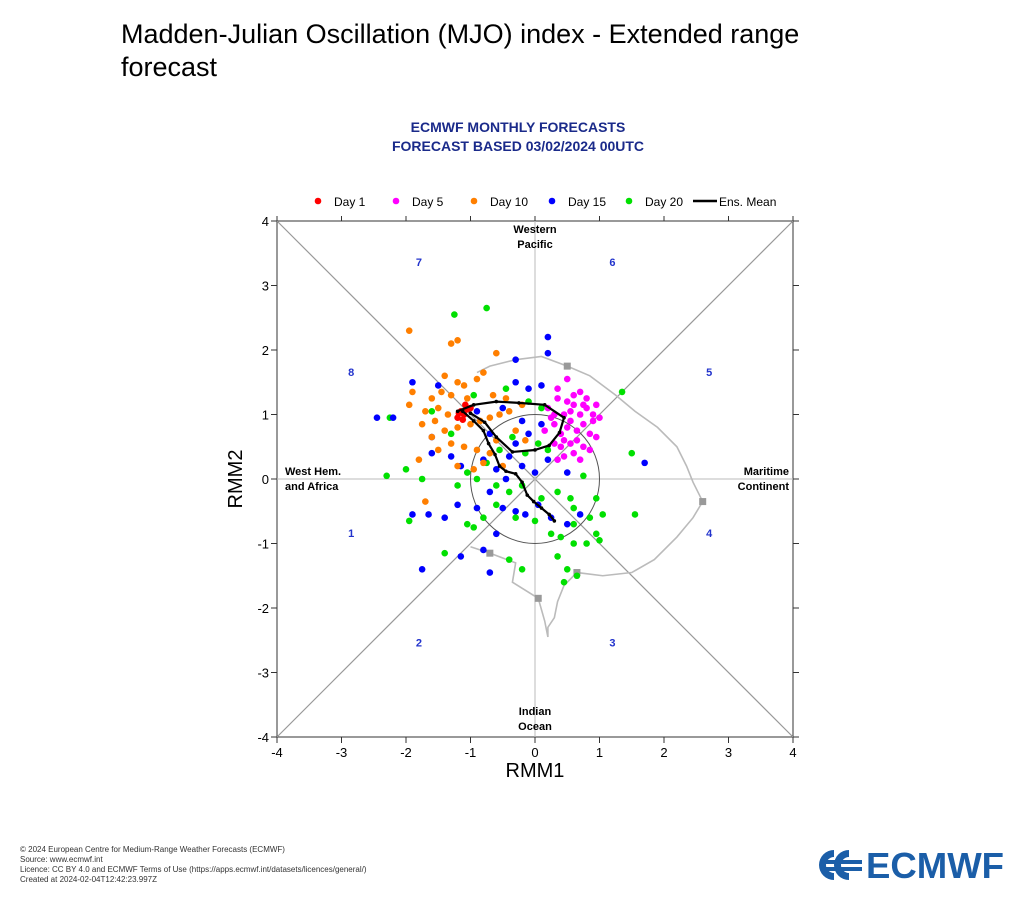 Image resolution: width=1023 pixels, height=921 pixels. I want to click on region-label-maritime-continent: Maritime, so click(766, 472).